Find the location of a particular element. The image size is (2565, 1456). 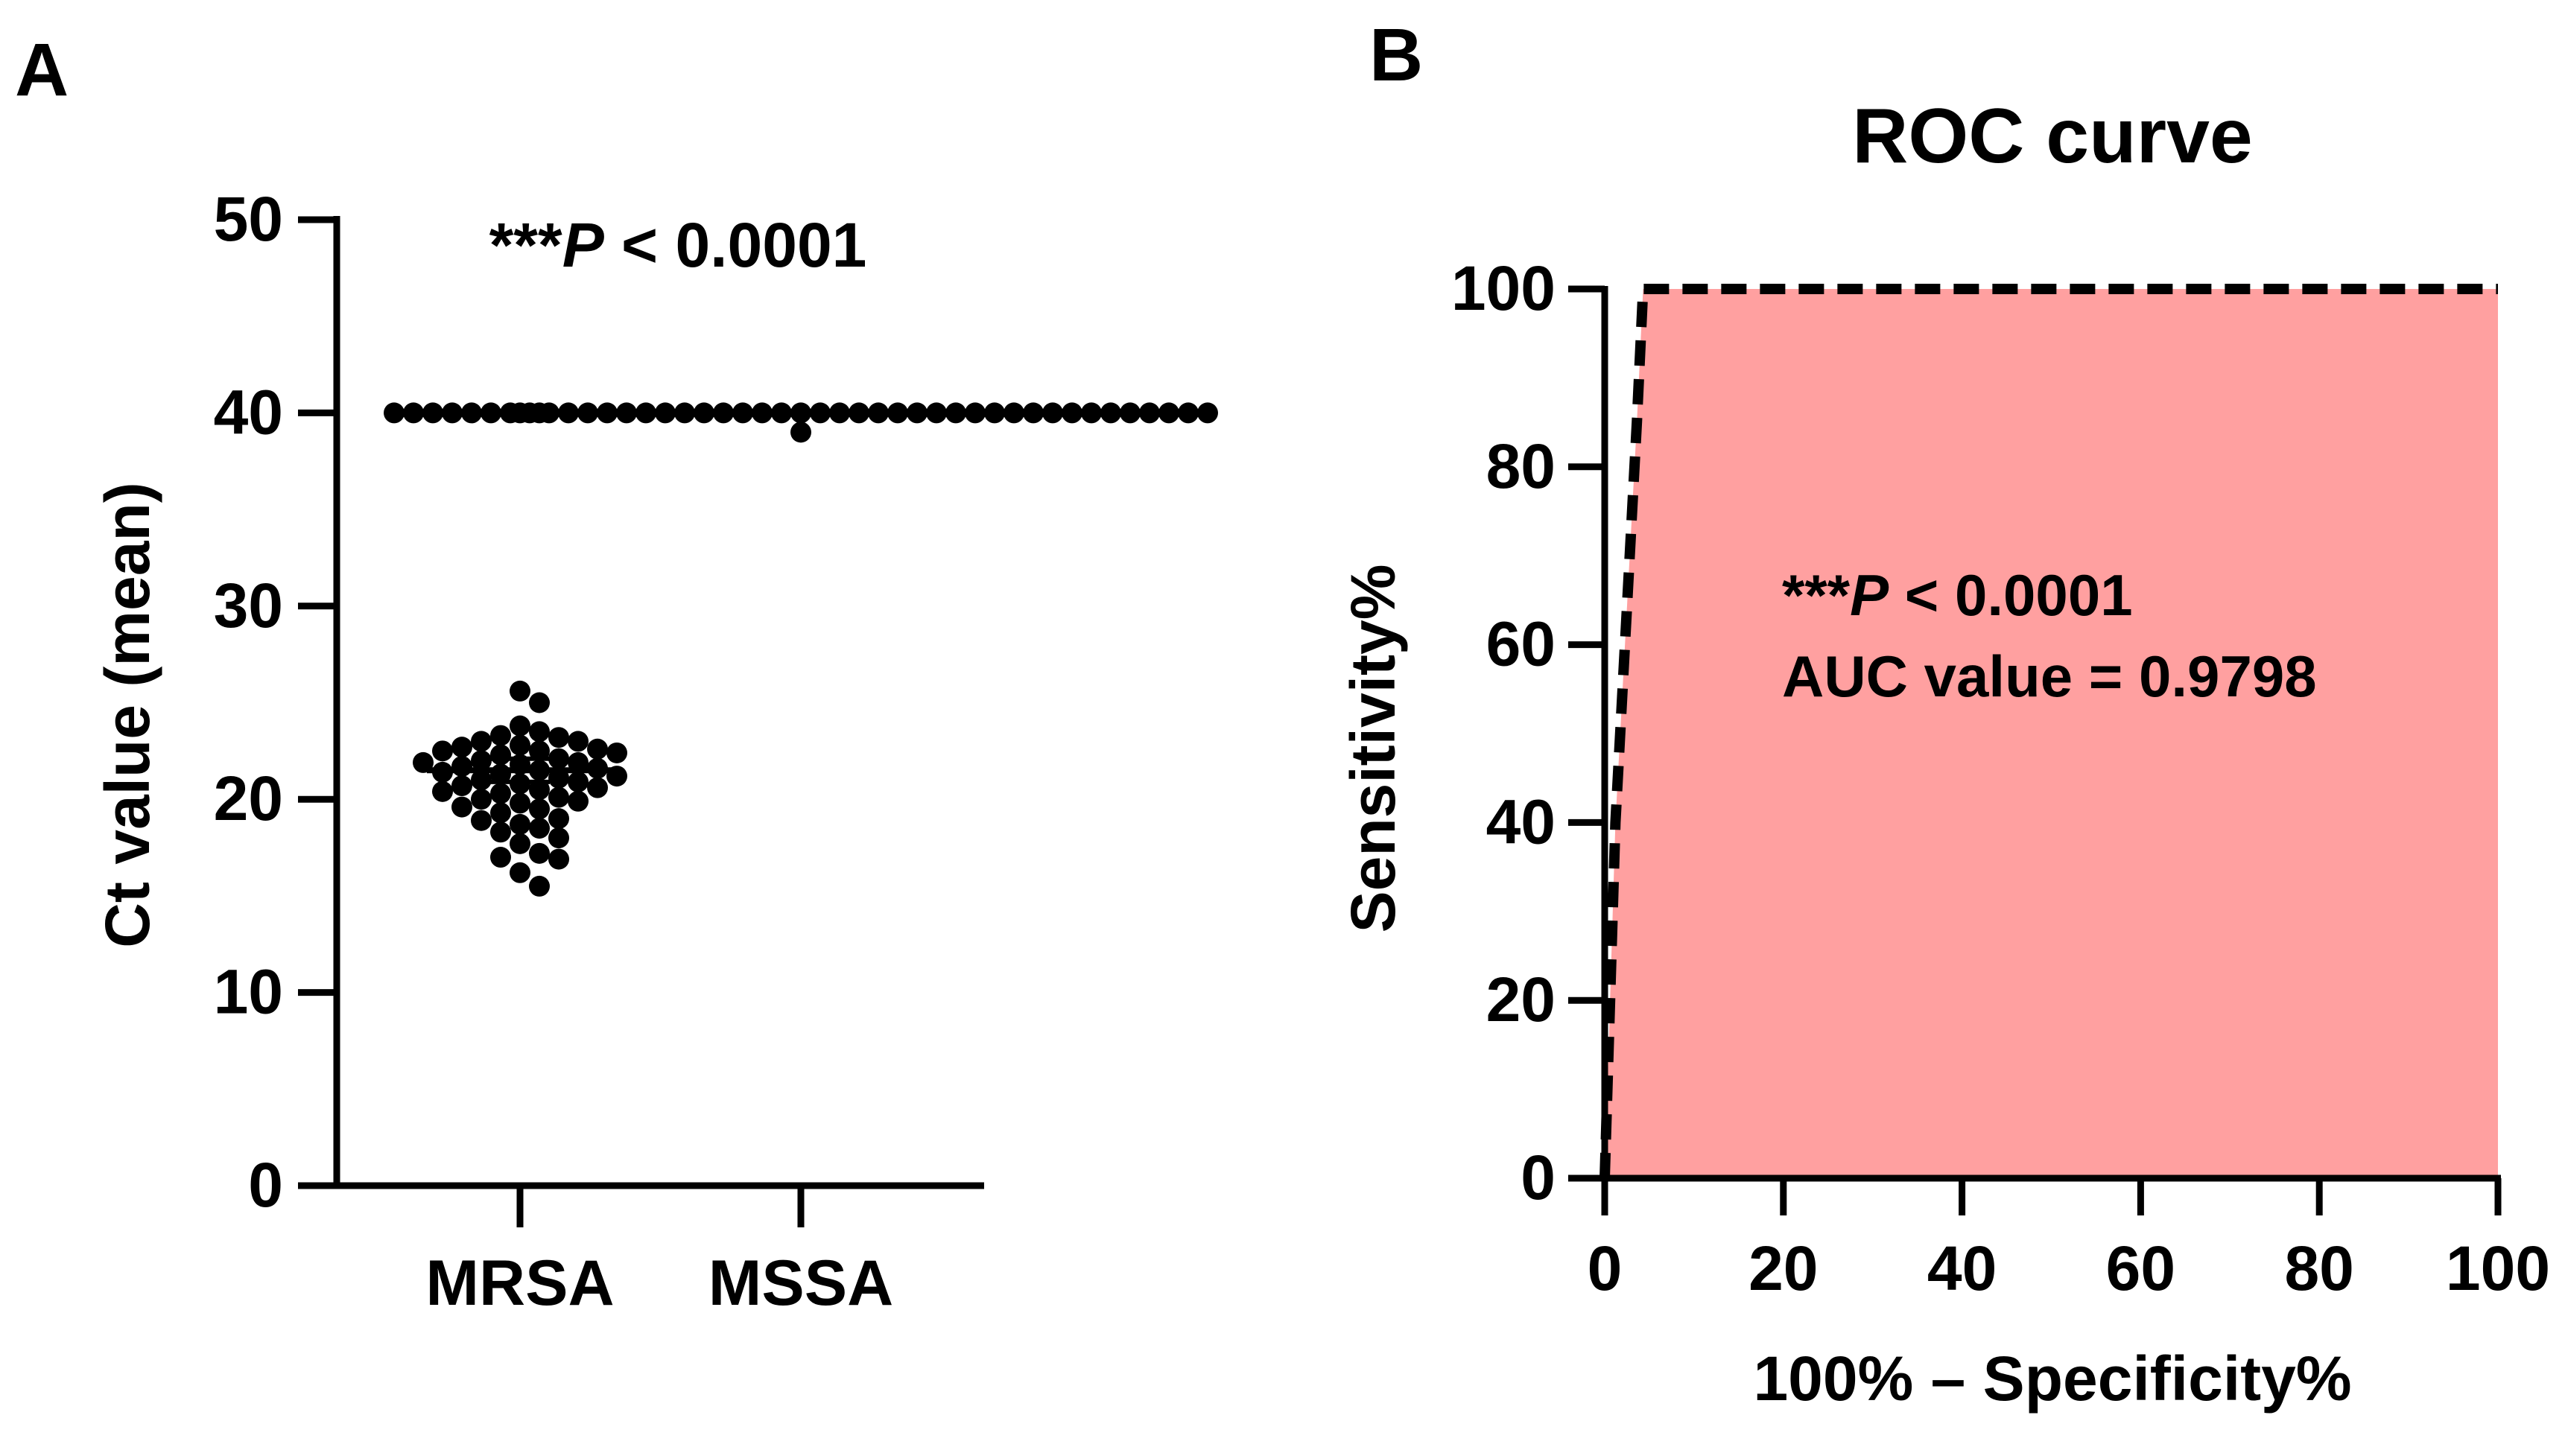

panel-a-summary-lines is located at coordinates (660, 597).